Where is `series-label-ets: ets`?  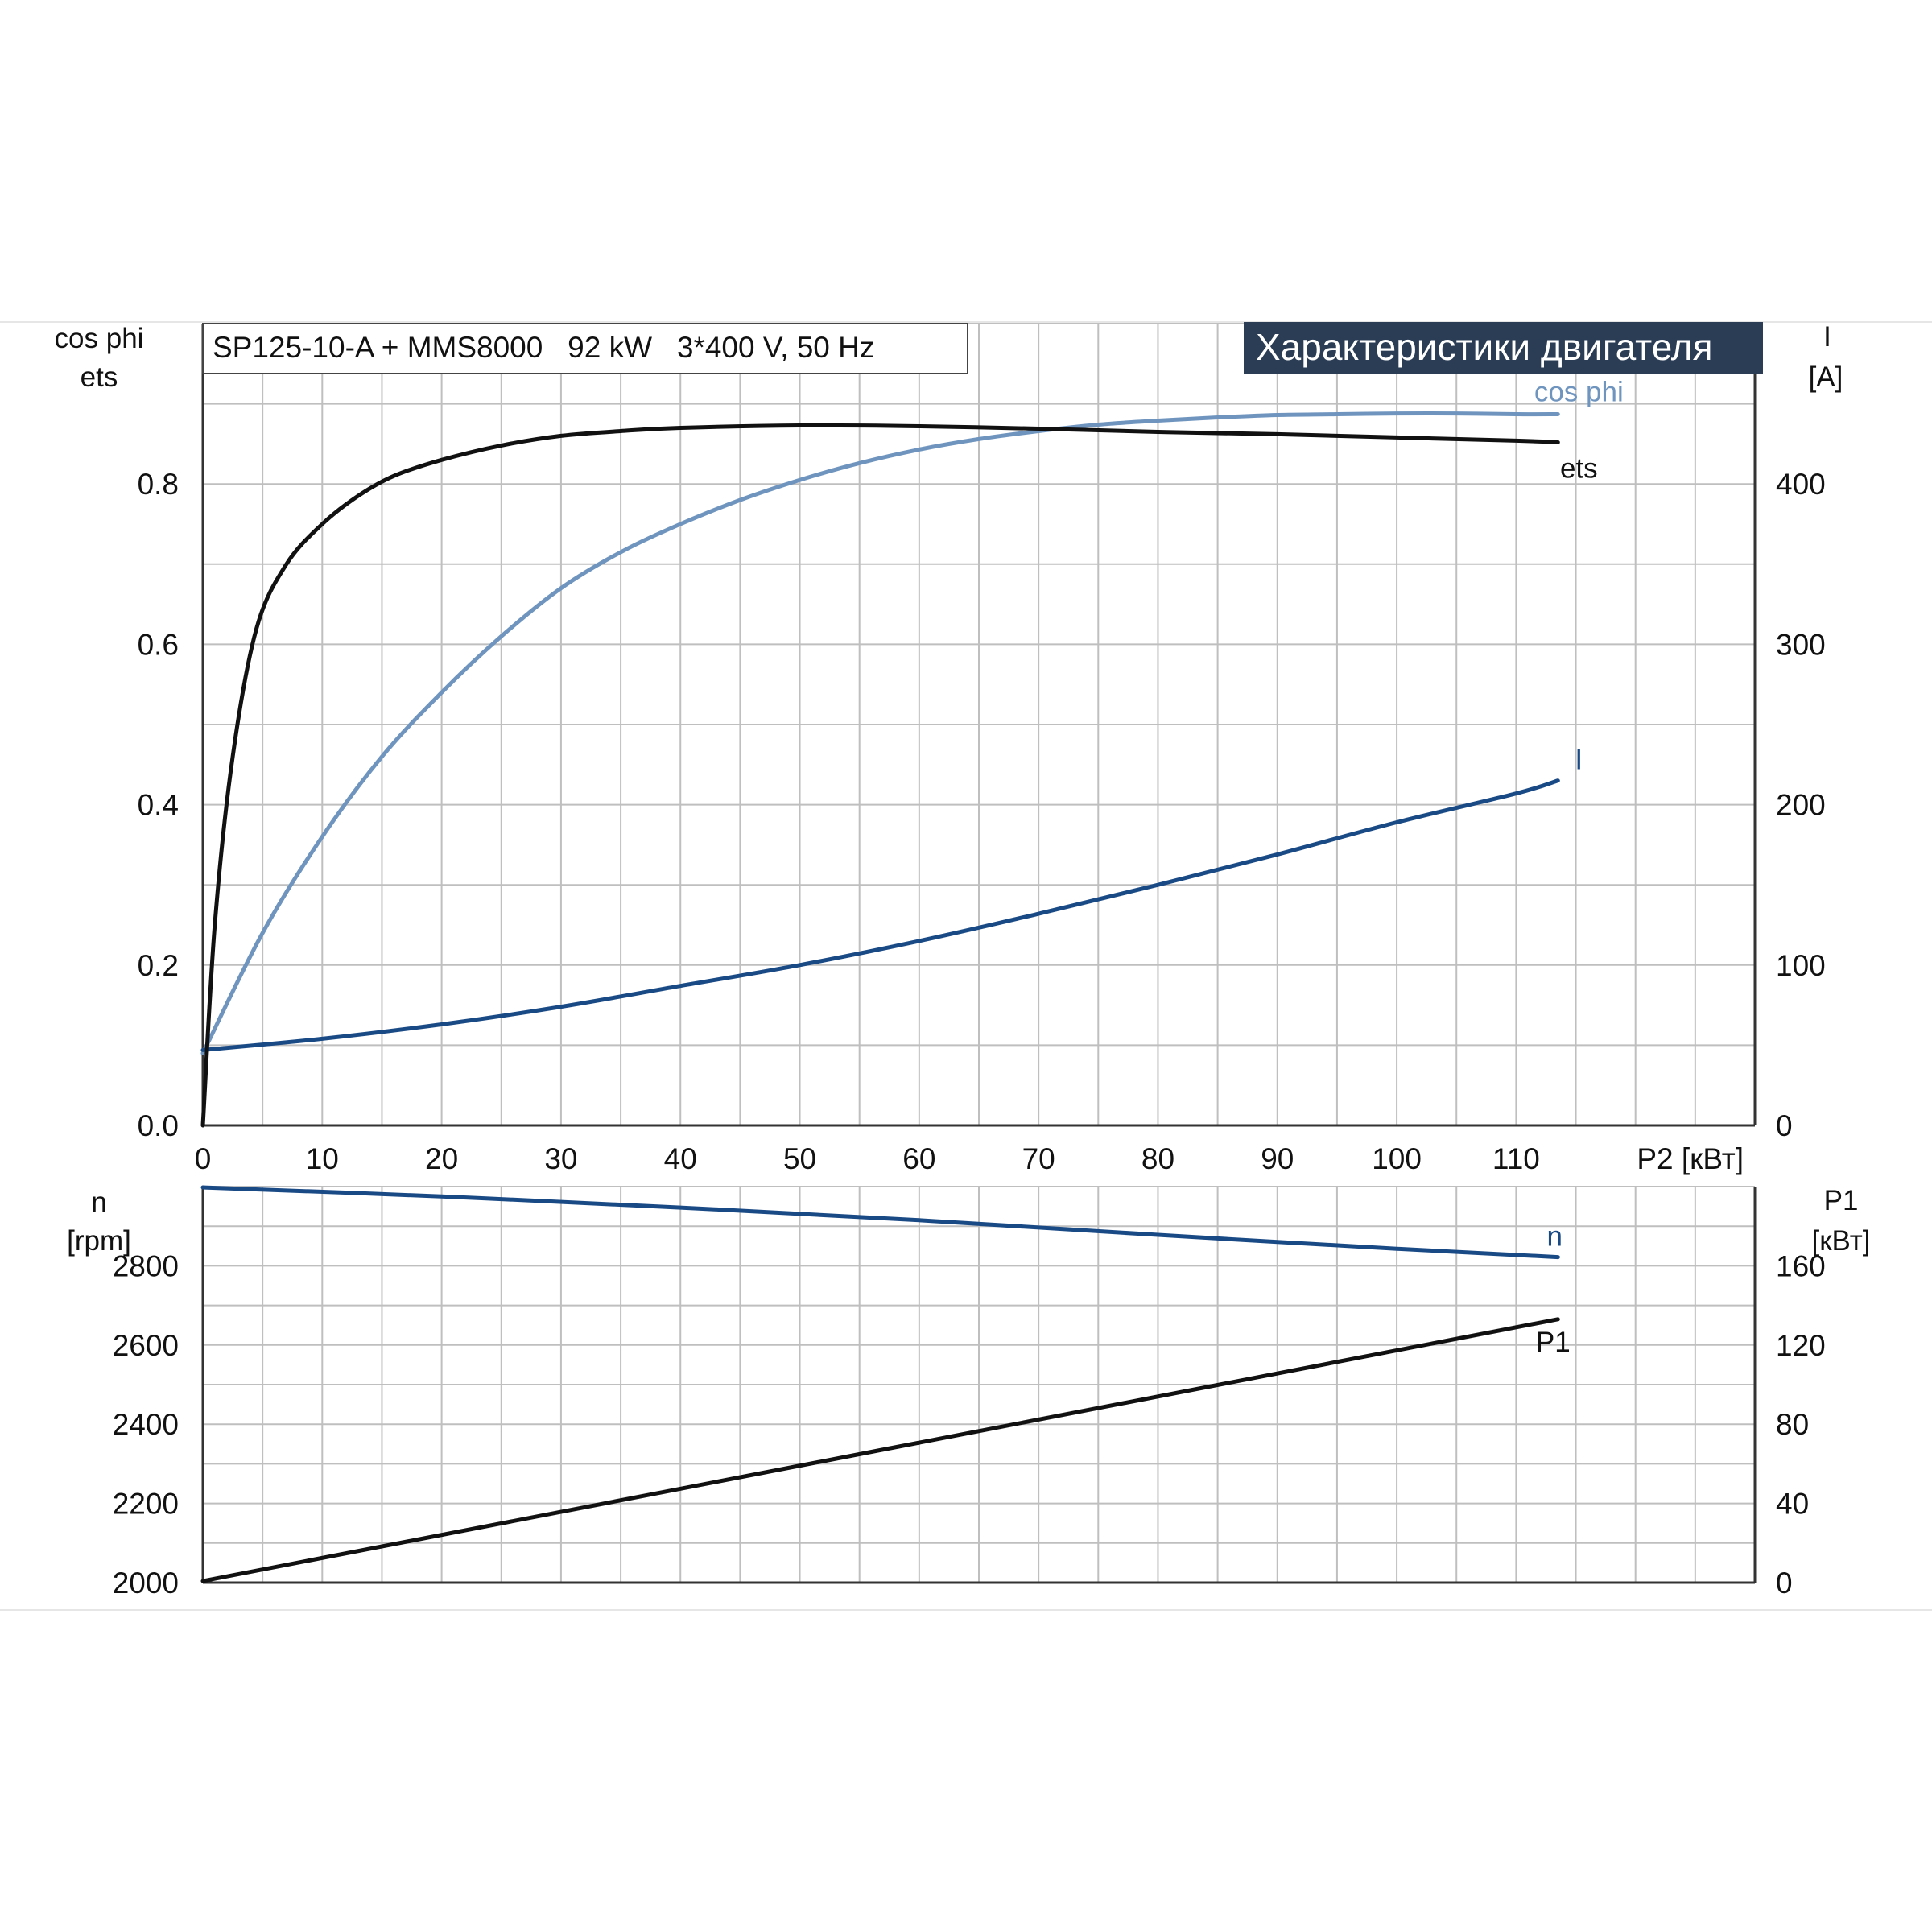
series-label-ets: ets is located at coordinates (1579, 468).